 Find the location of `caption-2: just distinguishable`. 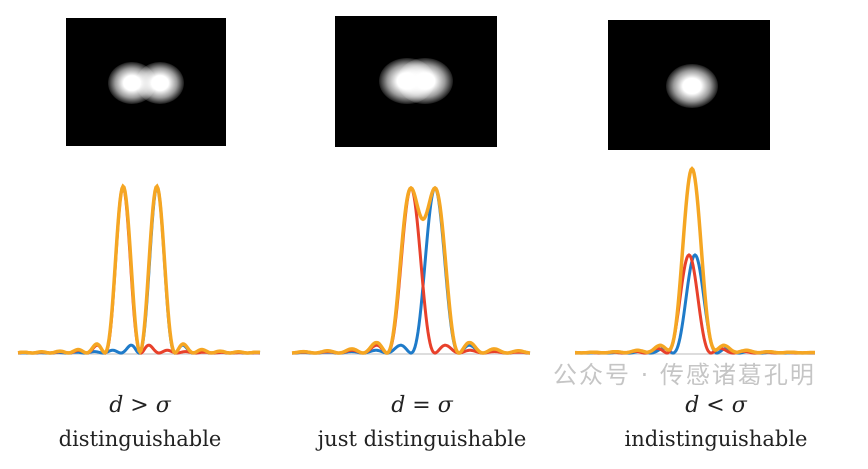

caption-2: just distinguishable is located at coordinates (422, 439).